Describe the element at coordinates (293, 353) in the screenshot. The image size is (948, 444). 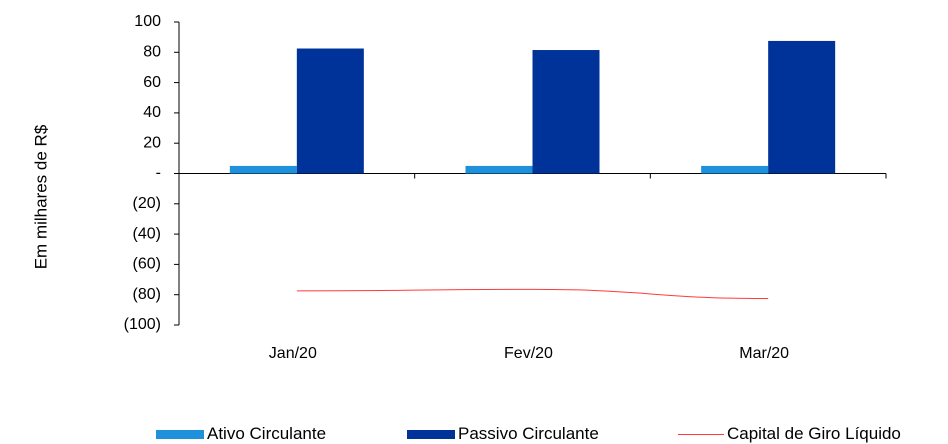
I see `x-tick-label: Jan/20` at that location.